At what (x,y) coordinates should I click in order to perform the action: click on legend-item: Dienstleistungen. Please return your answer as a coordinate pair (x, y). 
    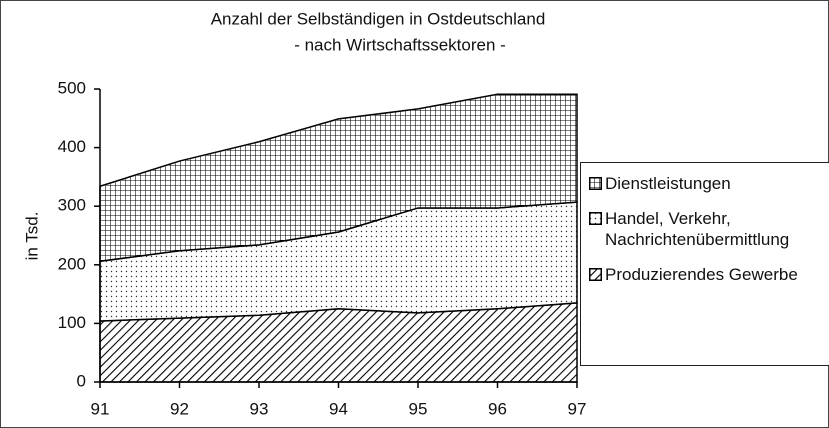
    Looking at the image, I should click on (709, 183).